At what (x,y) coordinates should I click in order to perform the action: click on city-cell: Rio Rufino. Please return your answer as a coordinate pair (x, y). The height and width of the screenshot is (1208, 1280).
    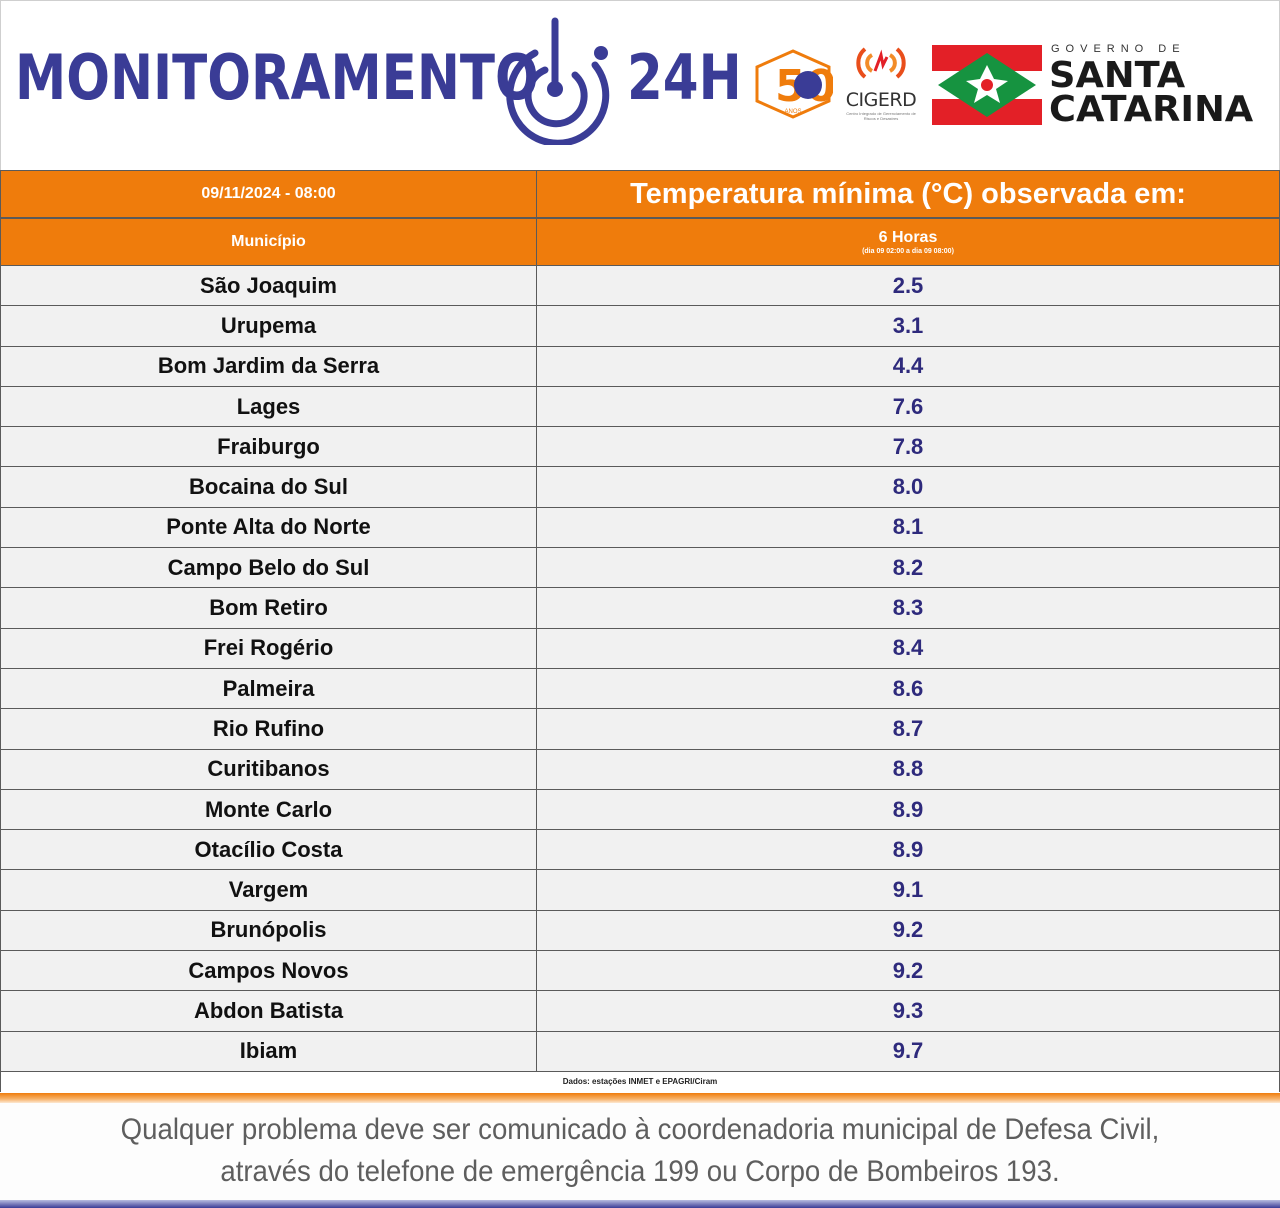
    Looking at the image, I should click on (268, 729).